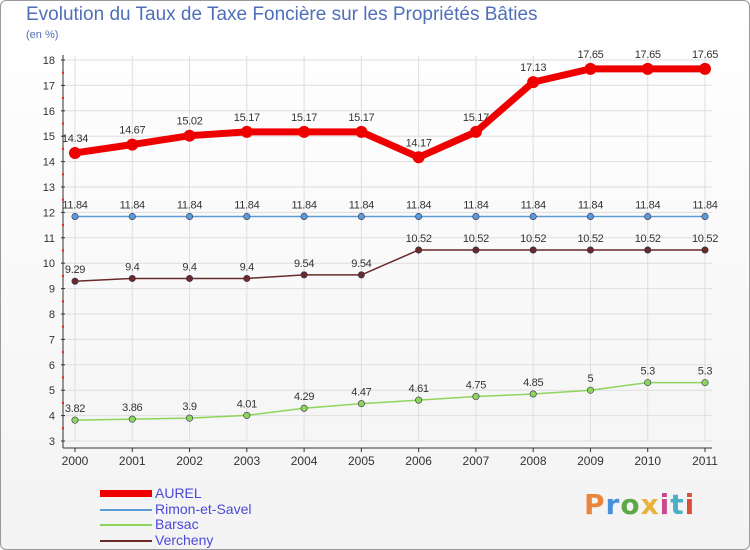 Image resolution: width=750 pixels, height=550 pixels. What do you see at coordinates (49, 86) in the screenshot?
I see `y-tick-label: 17` at bounding box center [49, 86].